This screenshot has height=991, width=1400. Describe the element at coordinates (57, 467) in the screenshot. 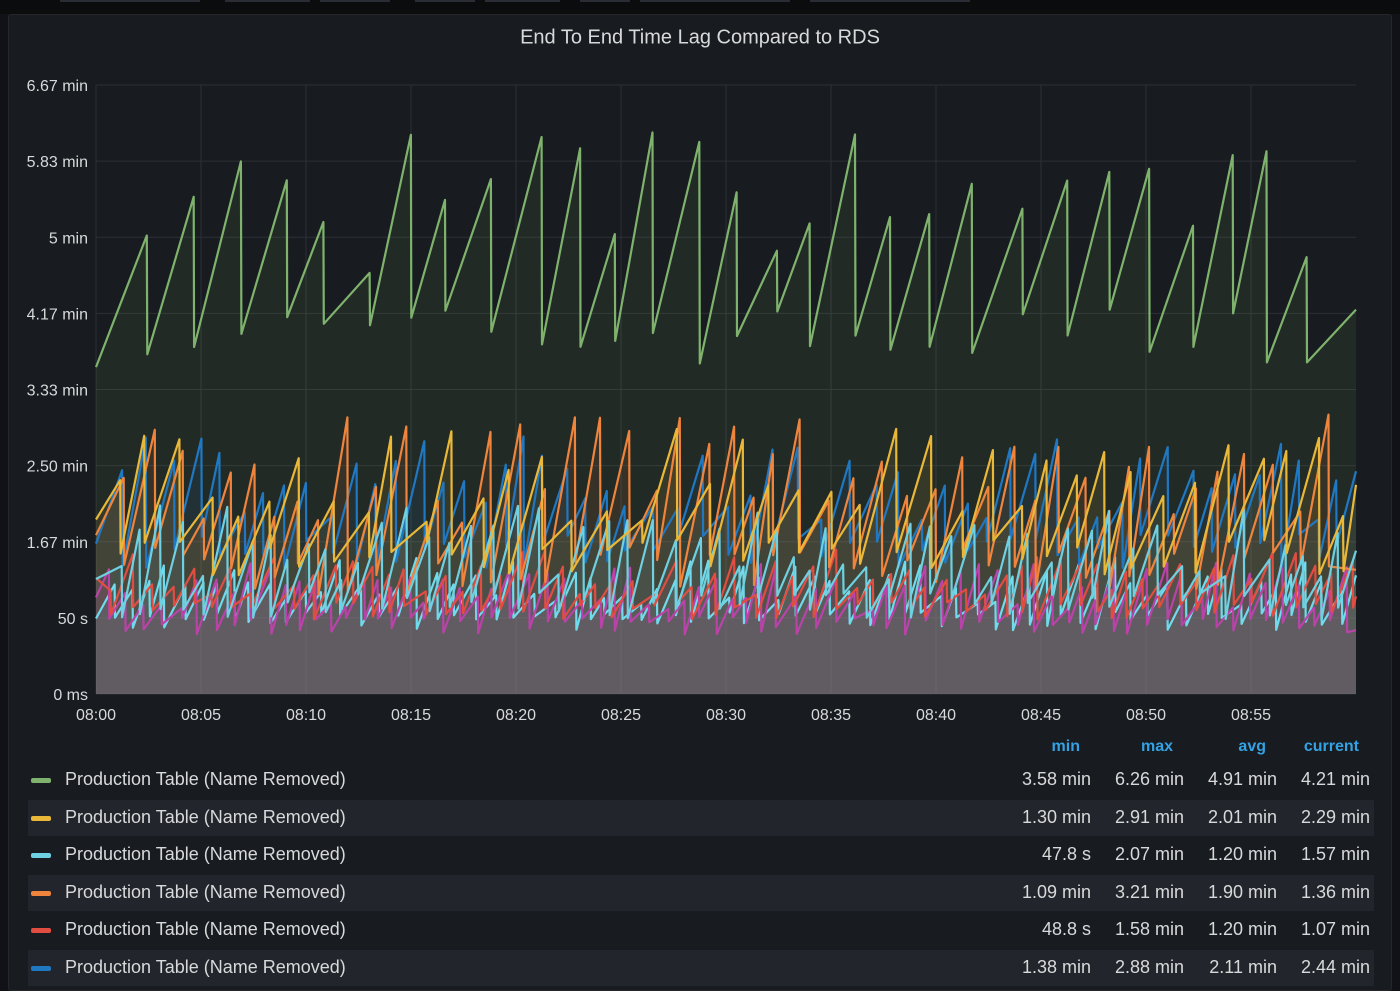

I see `y-tick-label: 2.50 min` at that location.